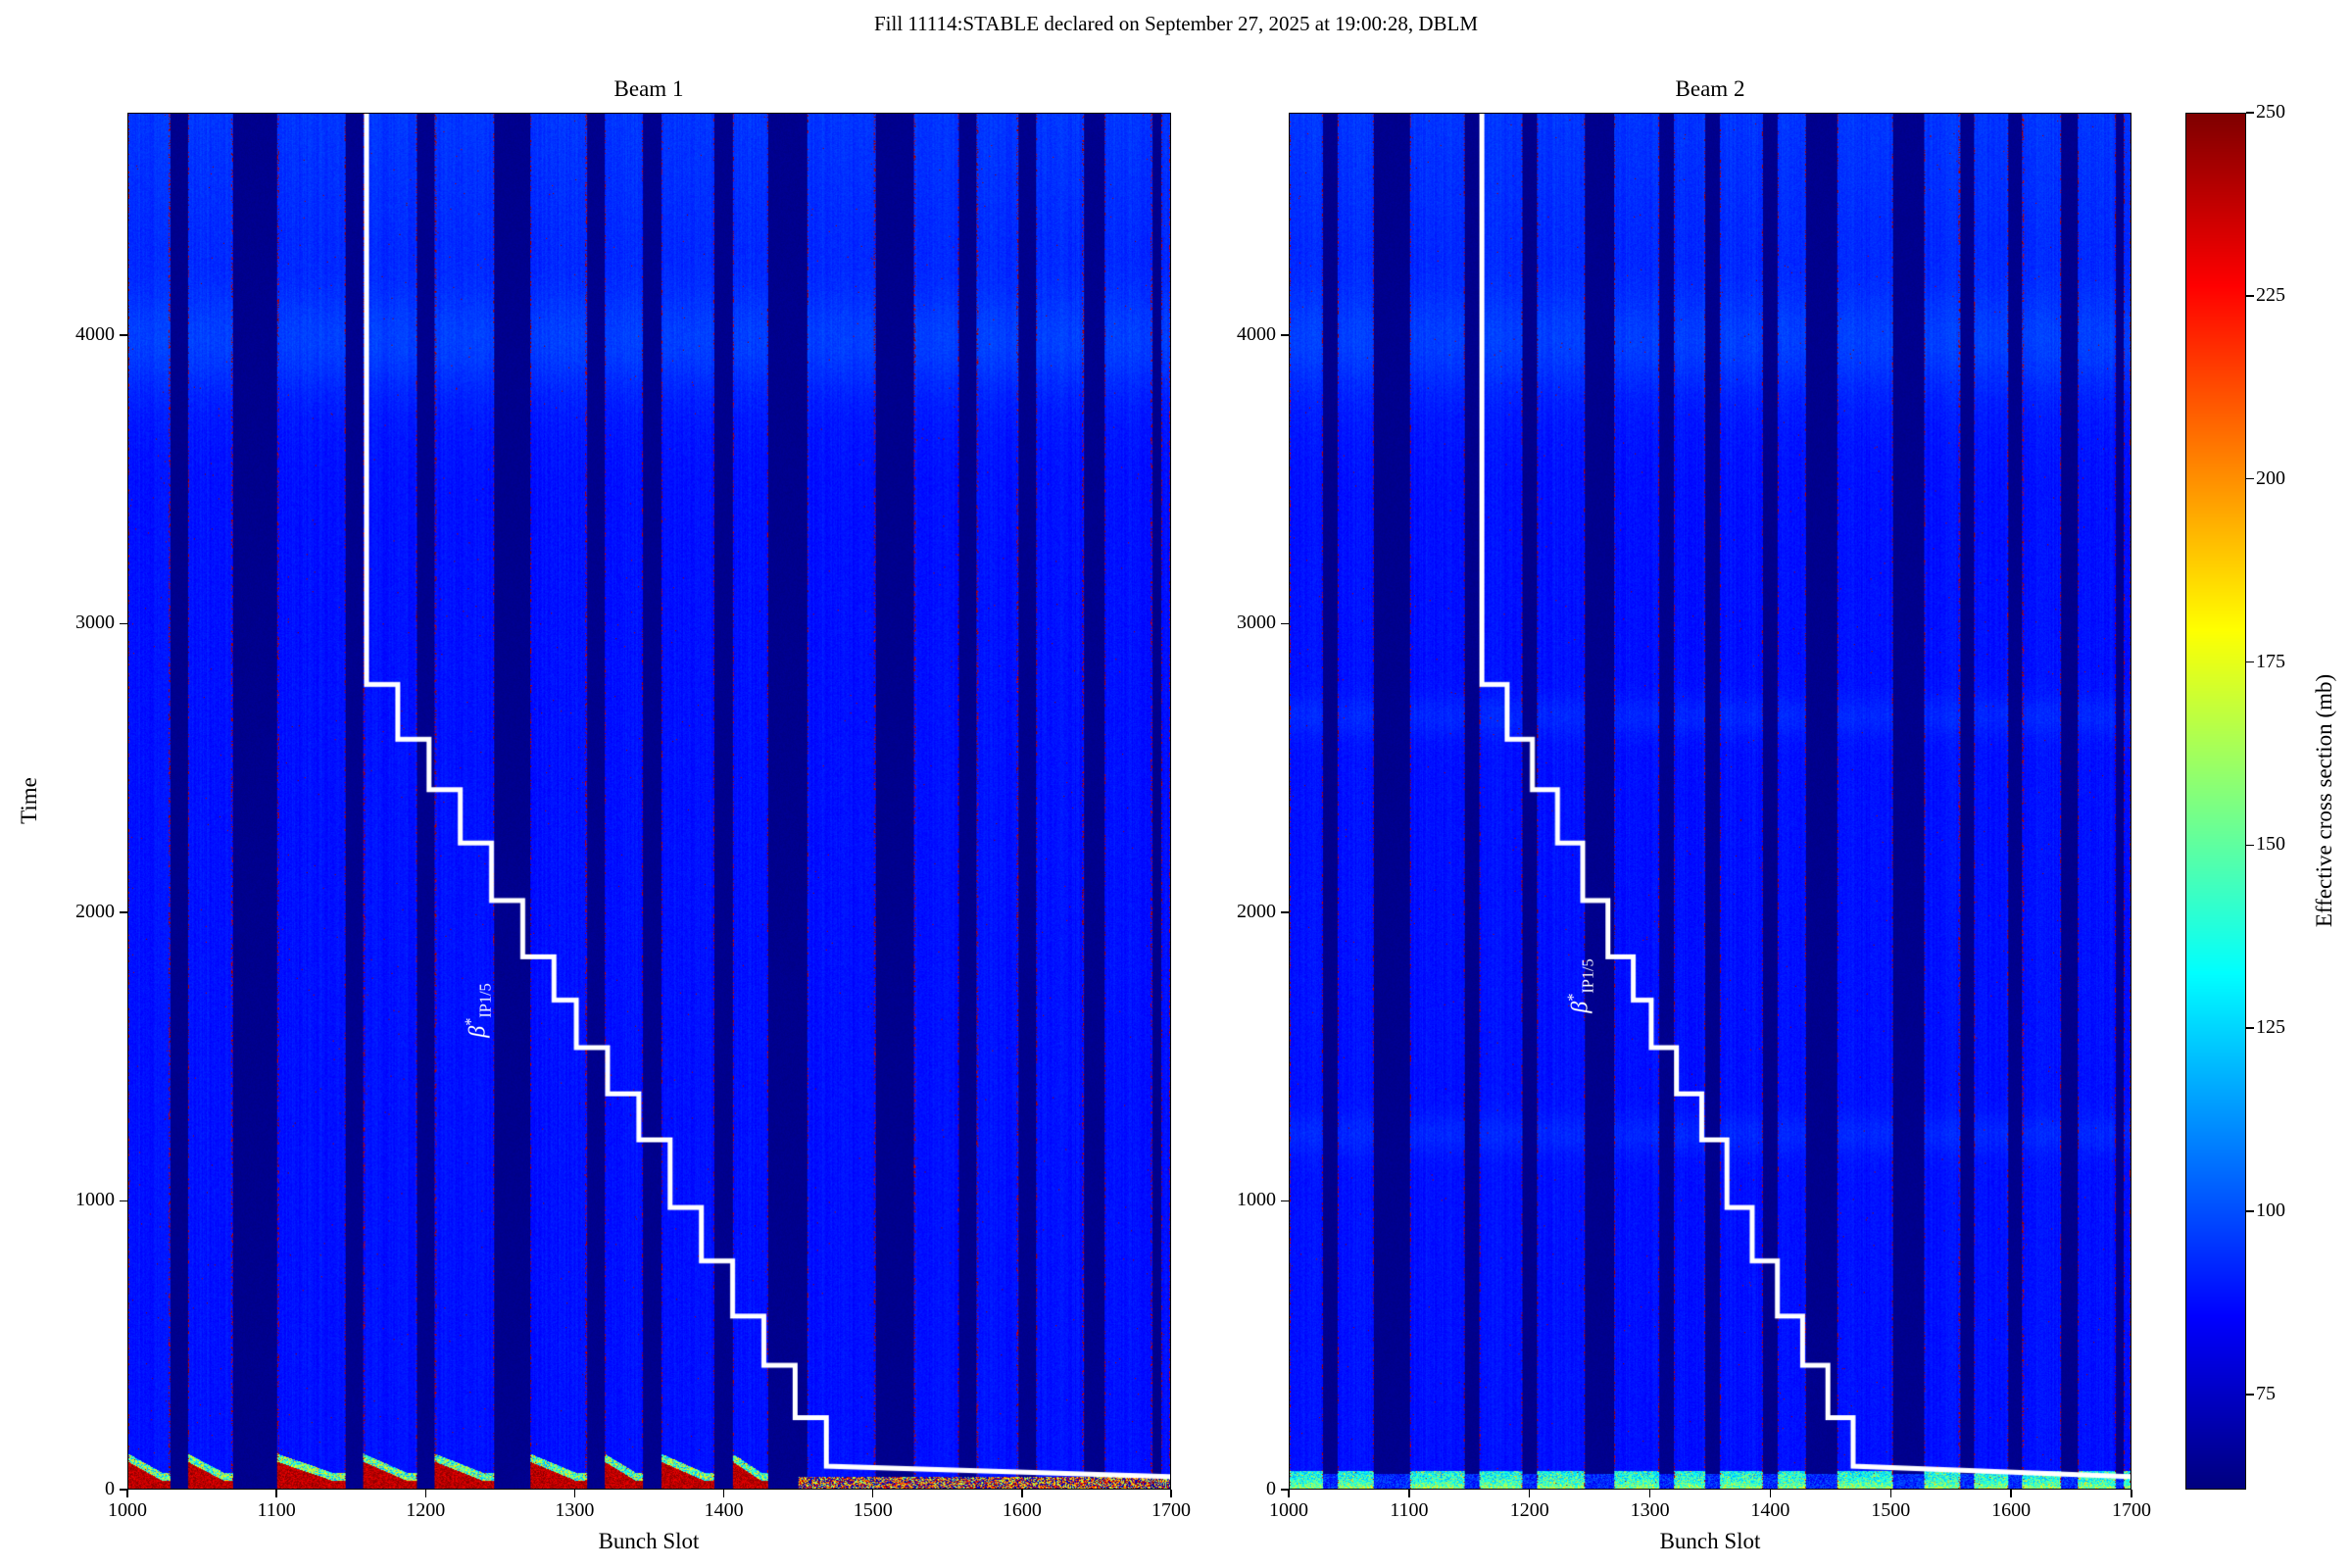  Describe the element at coordinates (2324, 800) in the screenshot. I see `colorbar-label: Effective cross section (mb)` at that location.